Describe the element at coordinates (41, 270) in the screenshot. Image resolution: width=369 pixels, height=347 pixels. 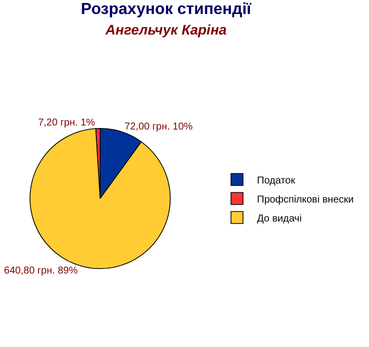
I see `data-label: 640,80 грн. 89%` at that location.